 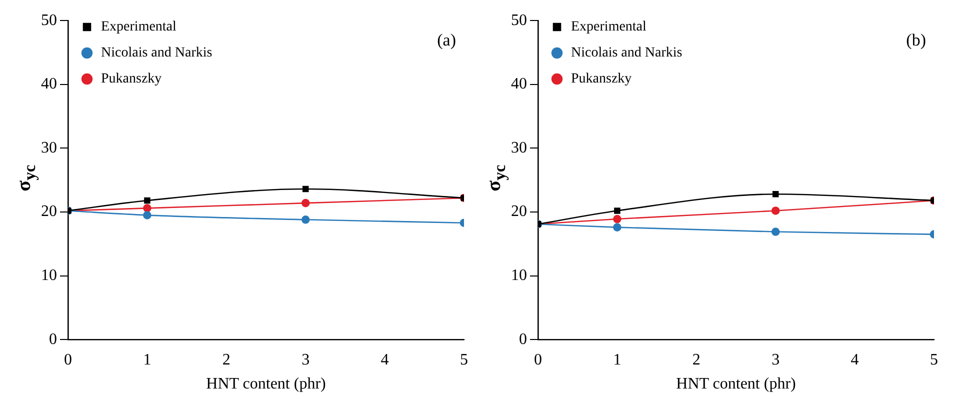 What do you see at coordinates (446, 40) in the screenshot?
I see `annotation: (a)` at bounding box center [446, 40].